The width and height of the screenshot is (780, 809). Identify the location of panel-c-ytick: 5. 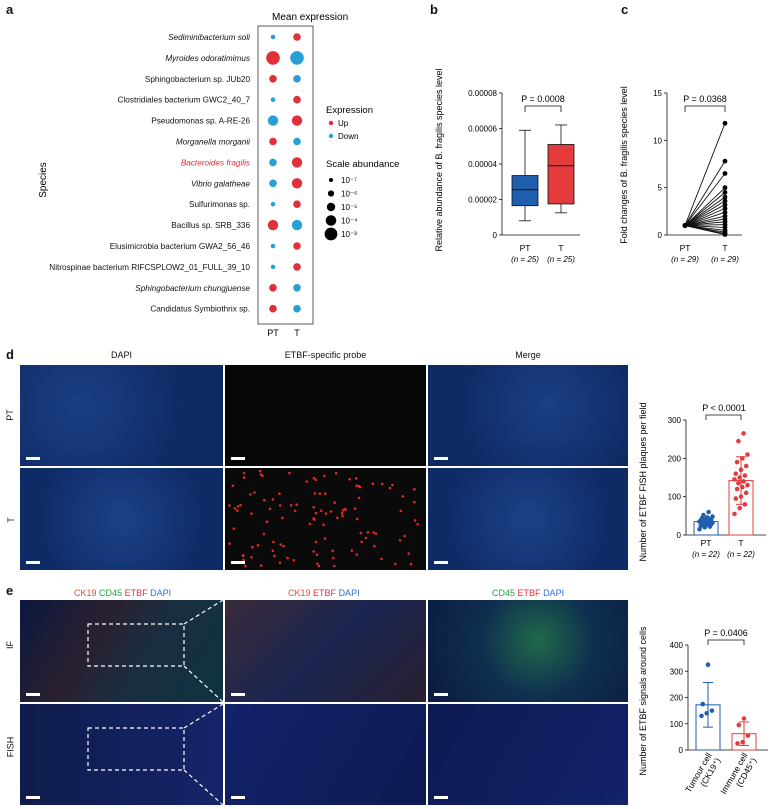
(660, 188).